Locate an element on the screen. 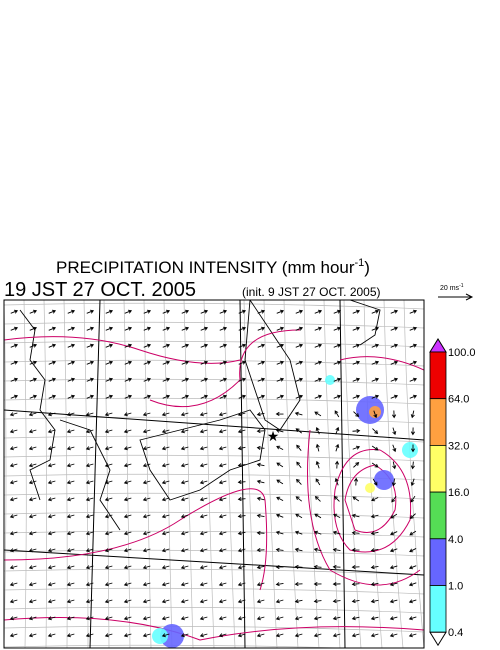  wind-scale-text: 20 ms is located at coordinates (450, 288).